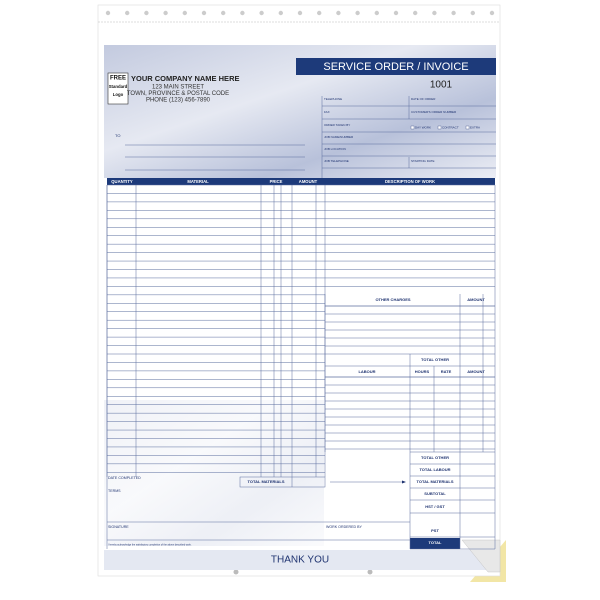 This screenshot has height=600, width=600. Describe the element at coordinates (481, 556) in the screenshot. I see `page-curl` at that location.